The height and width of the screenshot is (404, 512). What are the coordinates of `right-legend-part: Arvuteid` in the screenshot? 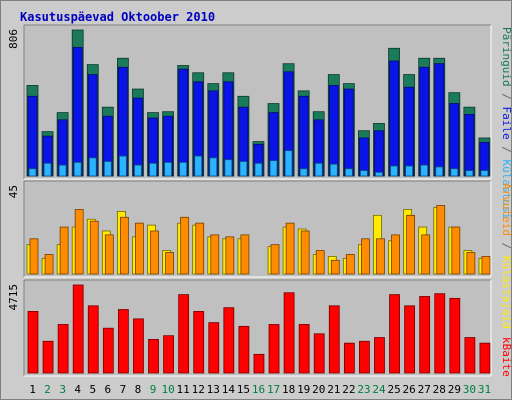 It's located at (505, 209).